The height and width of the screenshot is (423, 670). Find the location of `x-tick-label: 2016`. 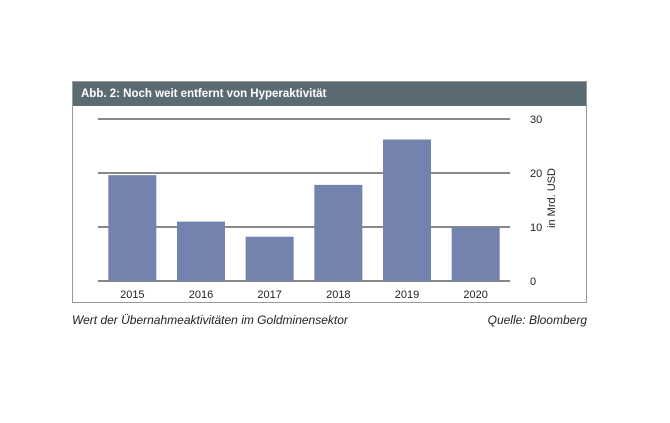

x-tick-label: 2016 is located at coordinates (201, 295).